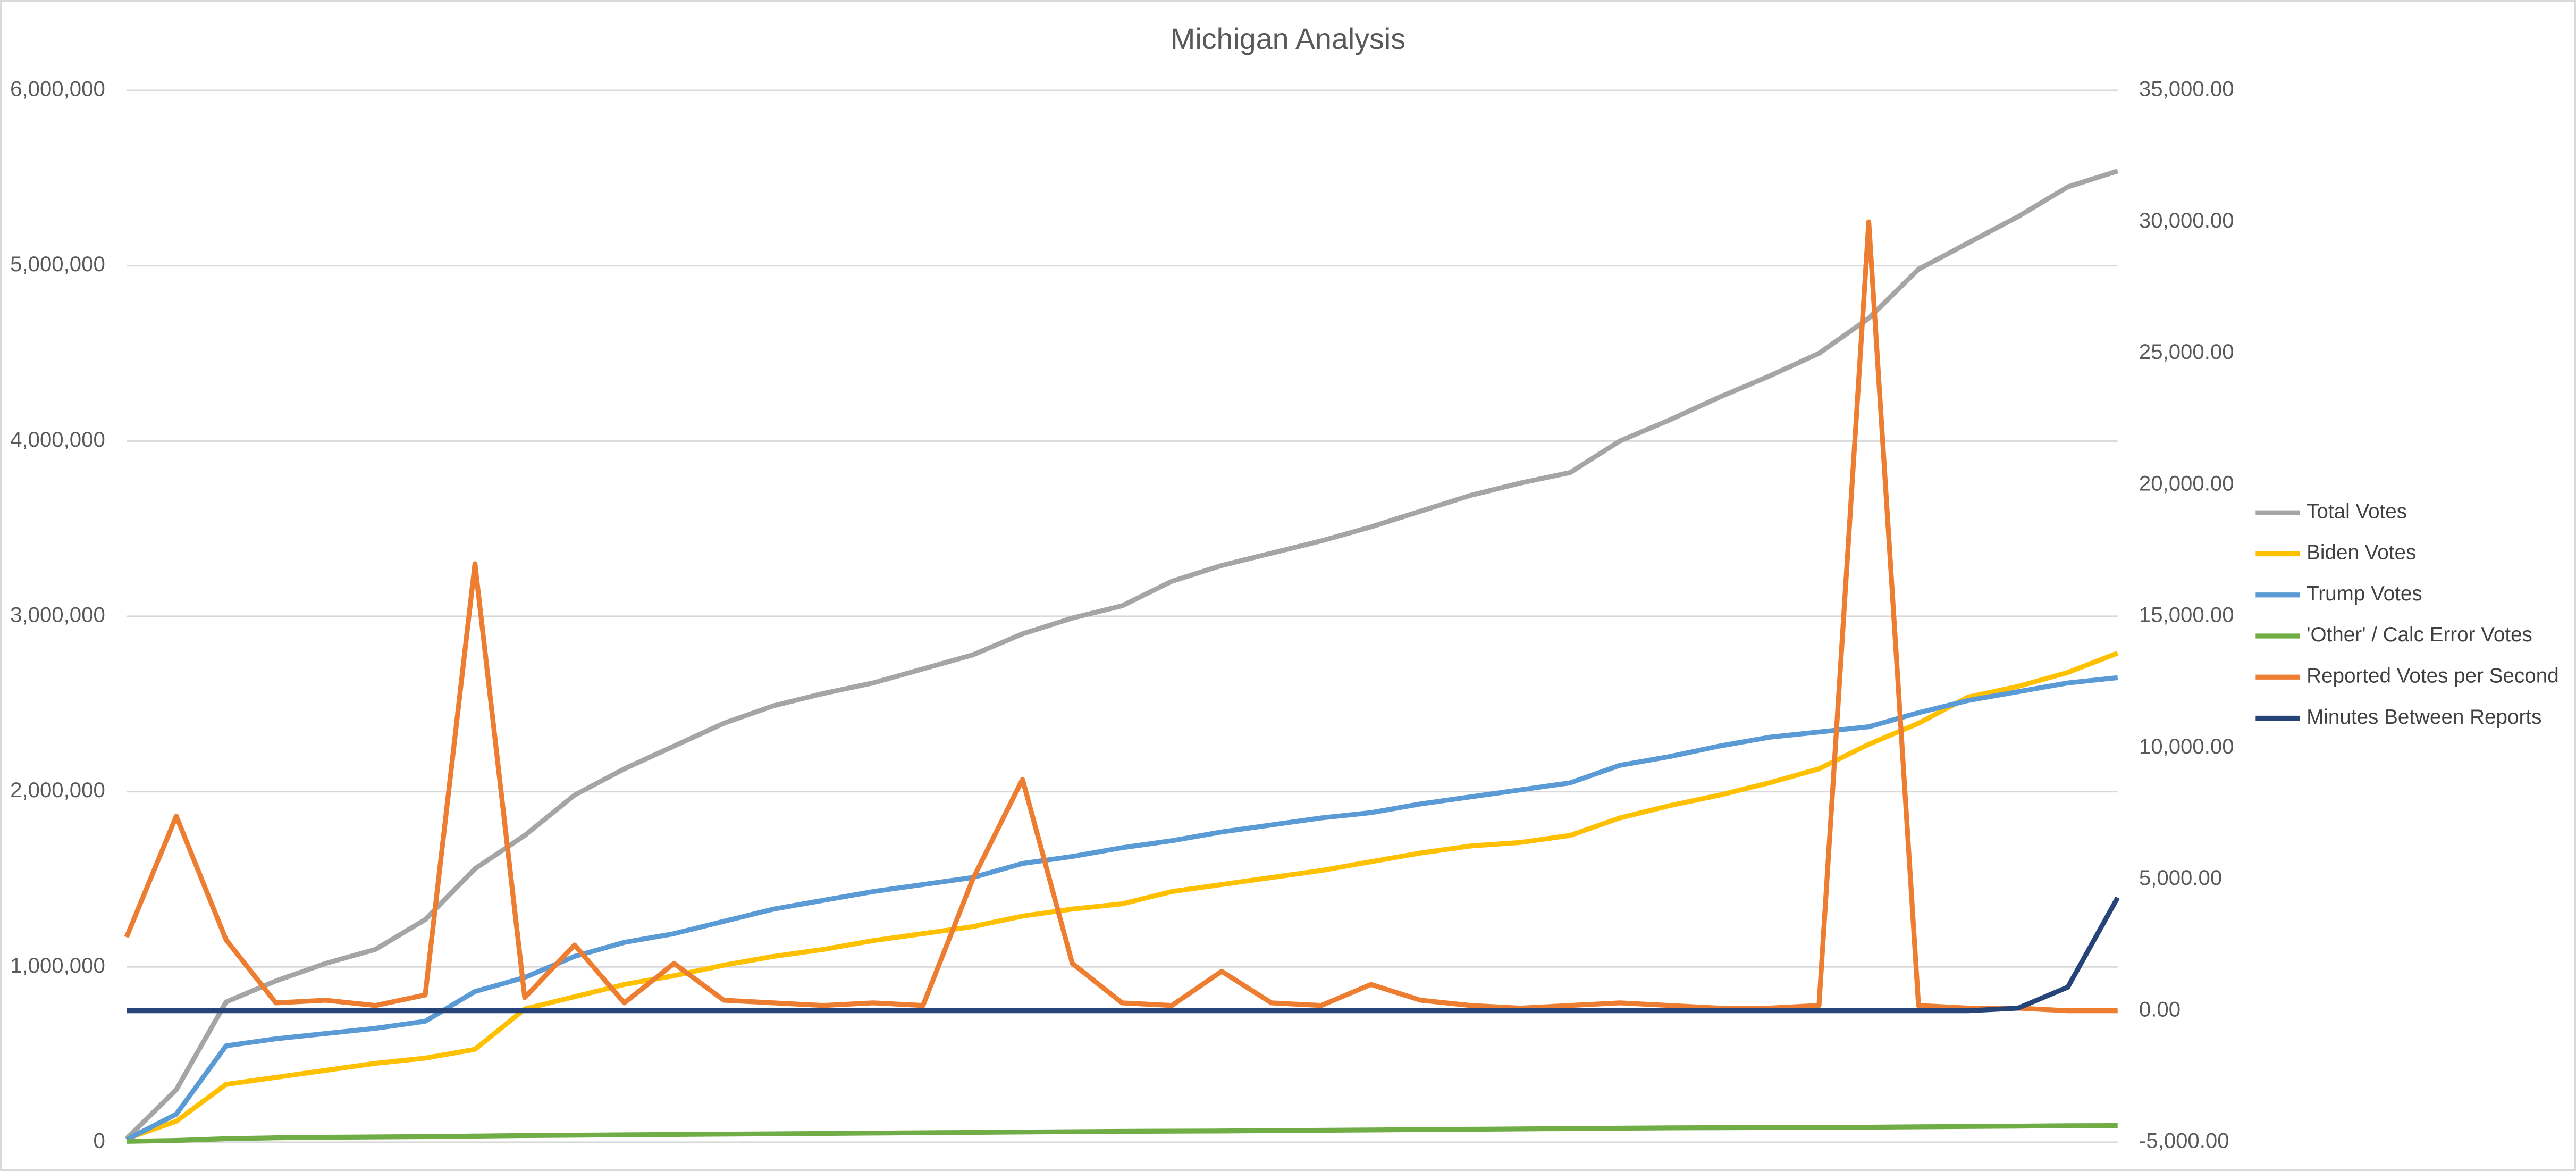 The width and height of the screenshot is (2576, 1171). I want to click on legend-label: Minutes Between Reports, so click(2423, 717).